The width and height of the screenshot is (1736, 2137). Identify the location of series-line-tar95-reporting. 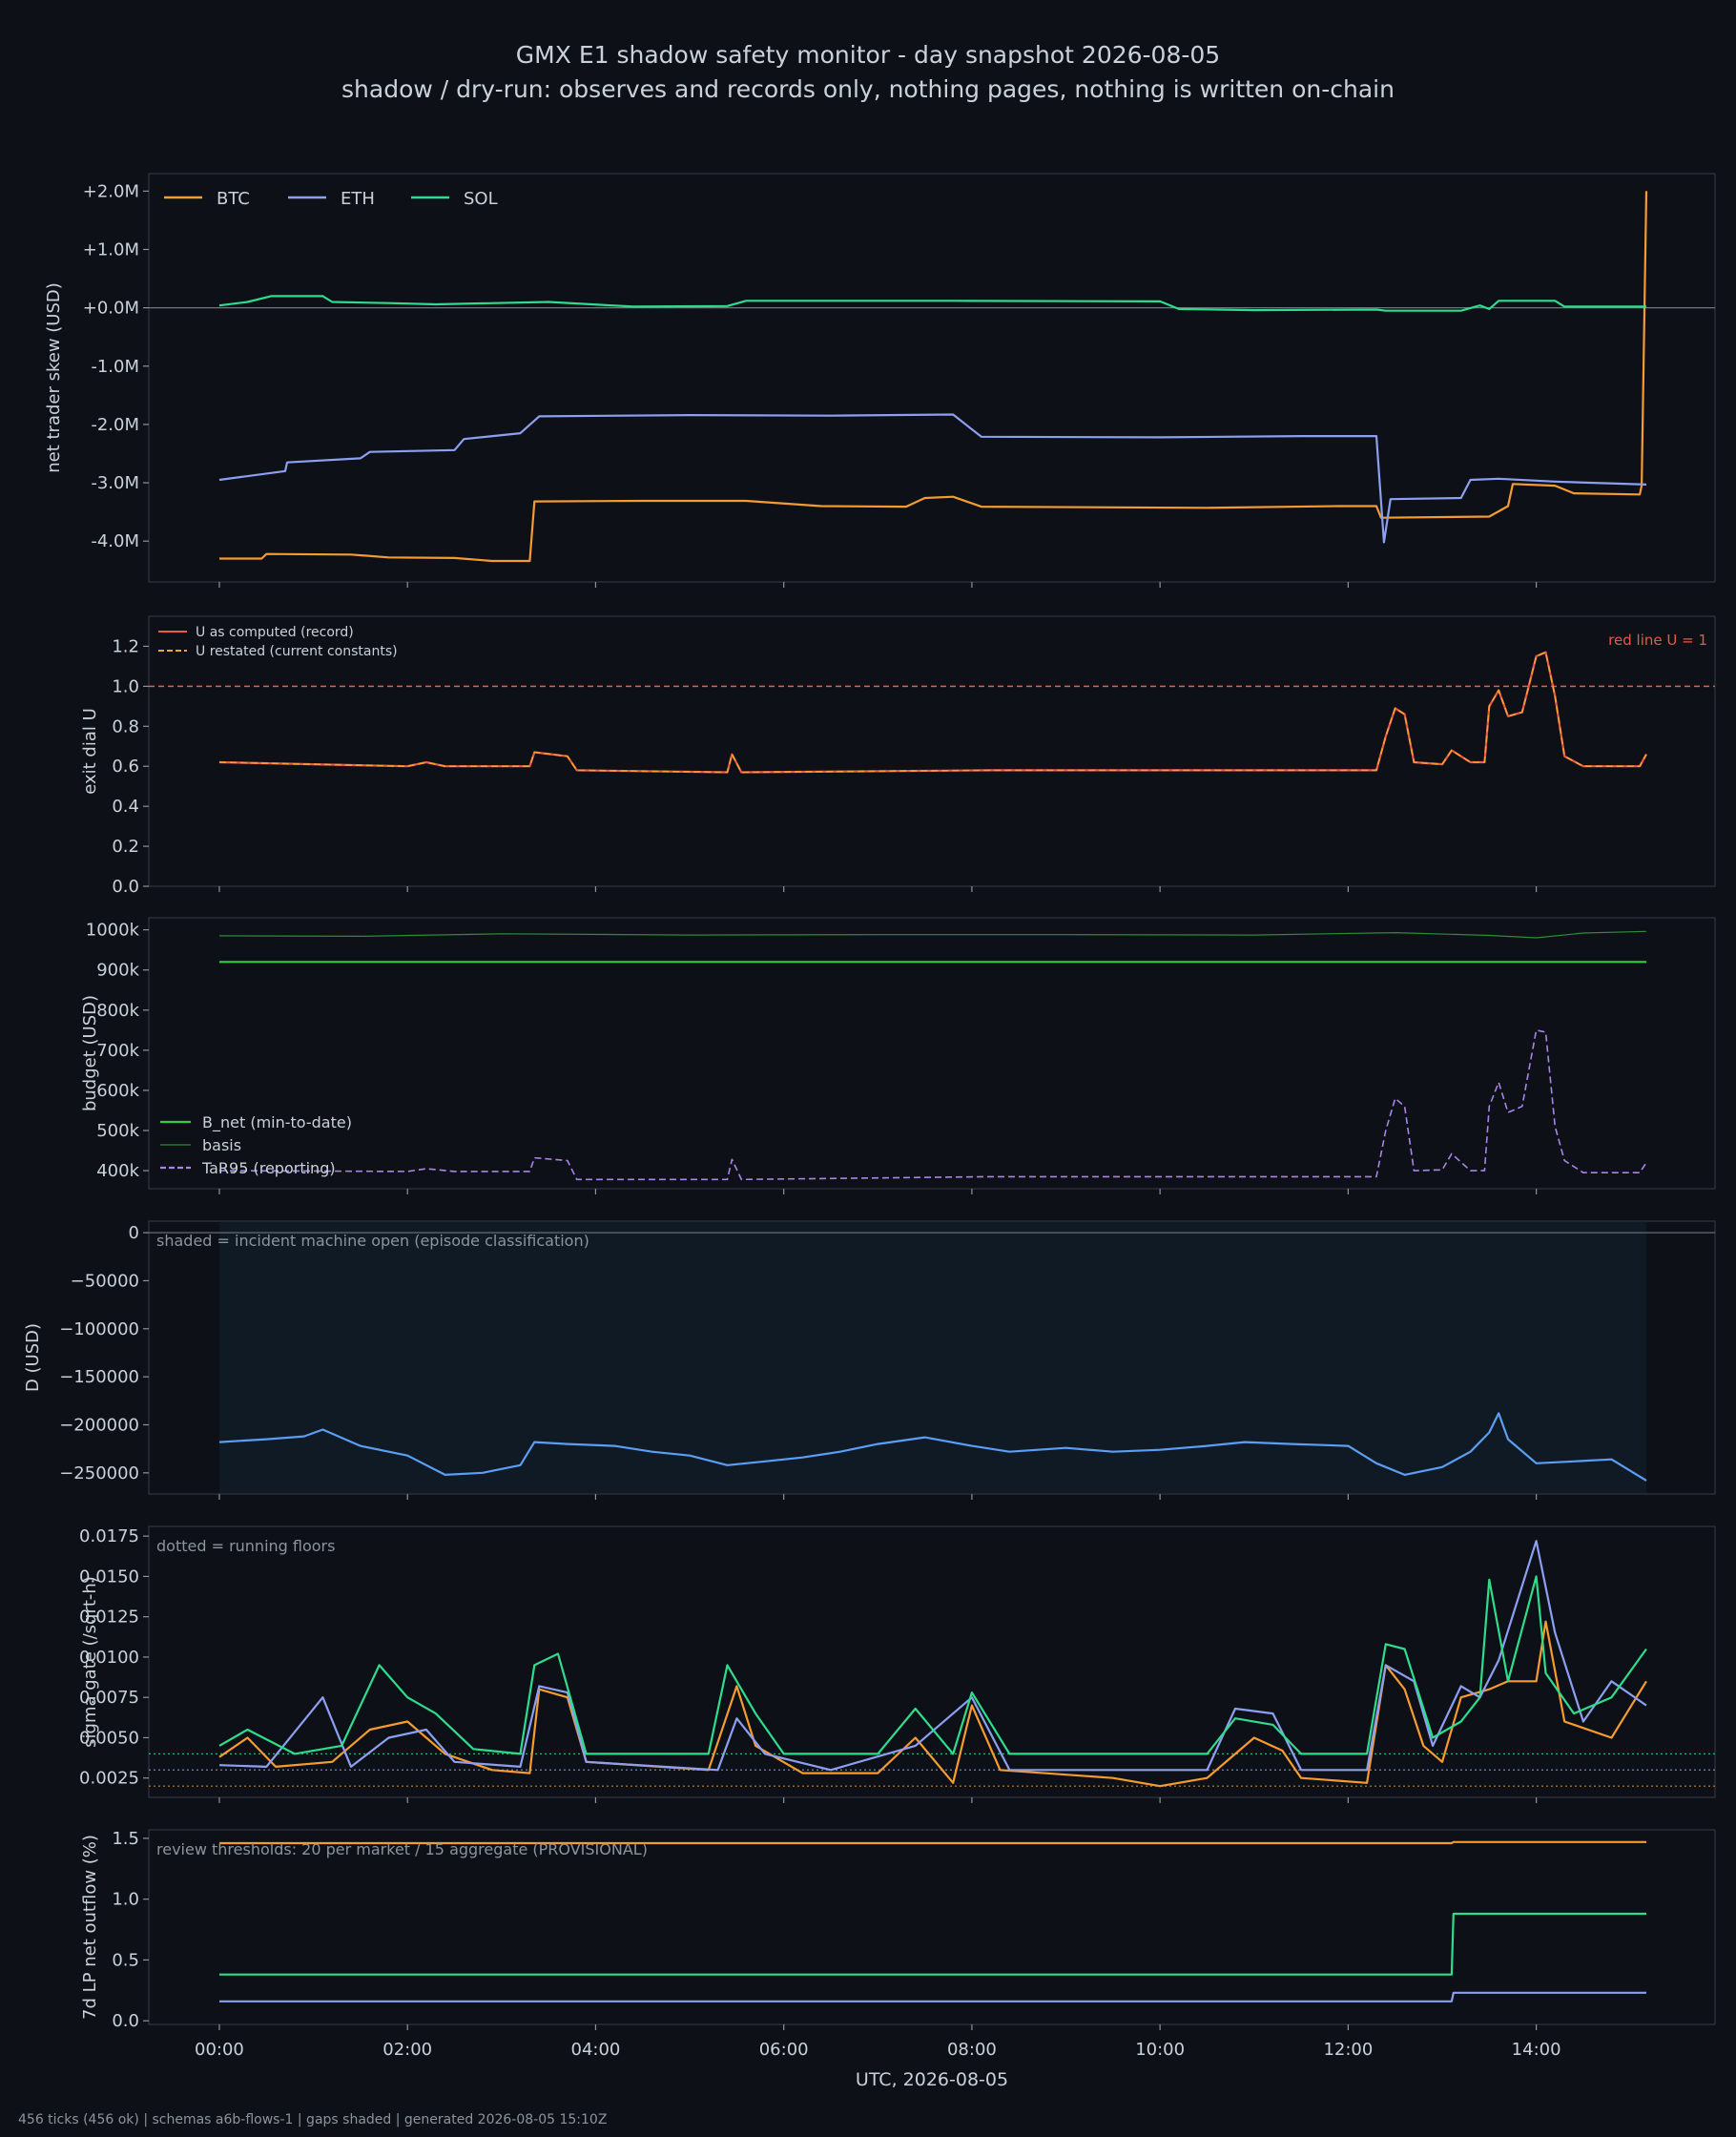
(932, 1105).